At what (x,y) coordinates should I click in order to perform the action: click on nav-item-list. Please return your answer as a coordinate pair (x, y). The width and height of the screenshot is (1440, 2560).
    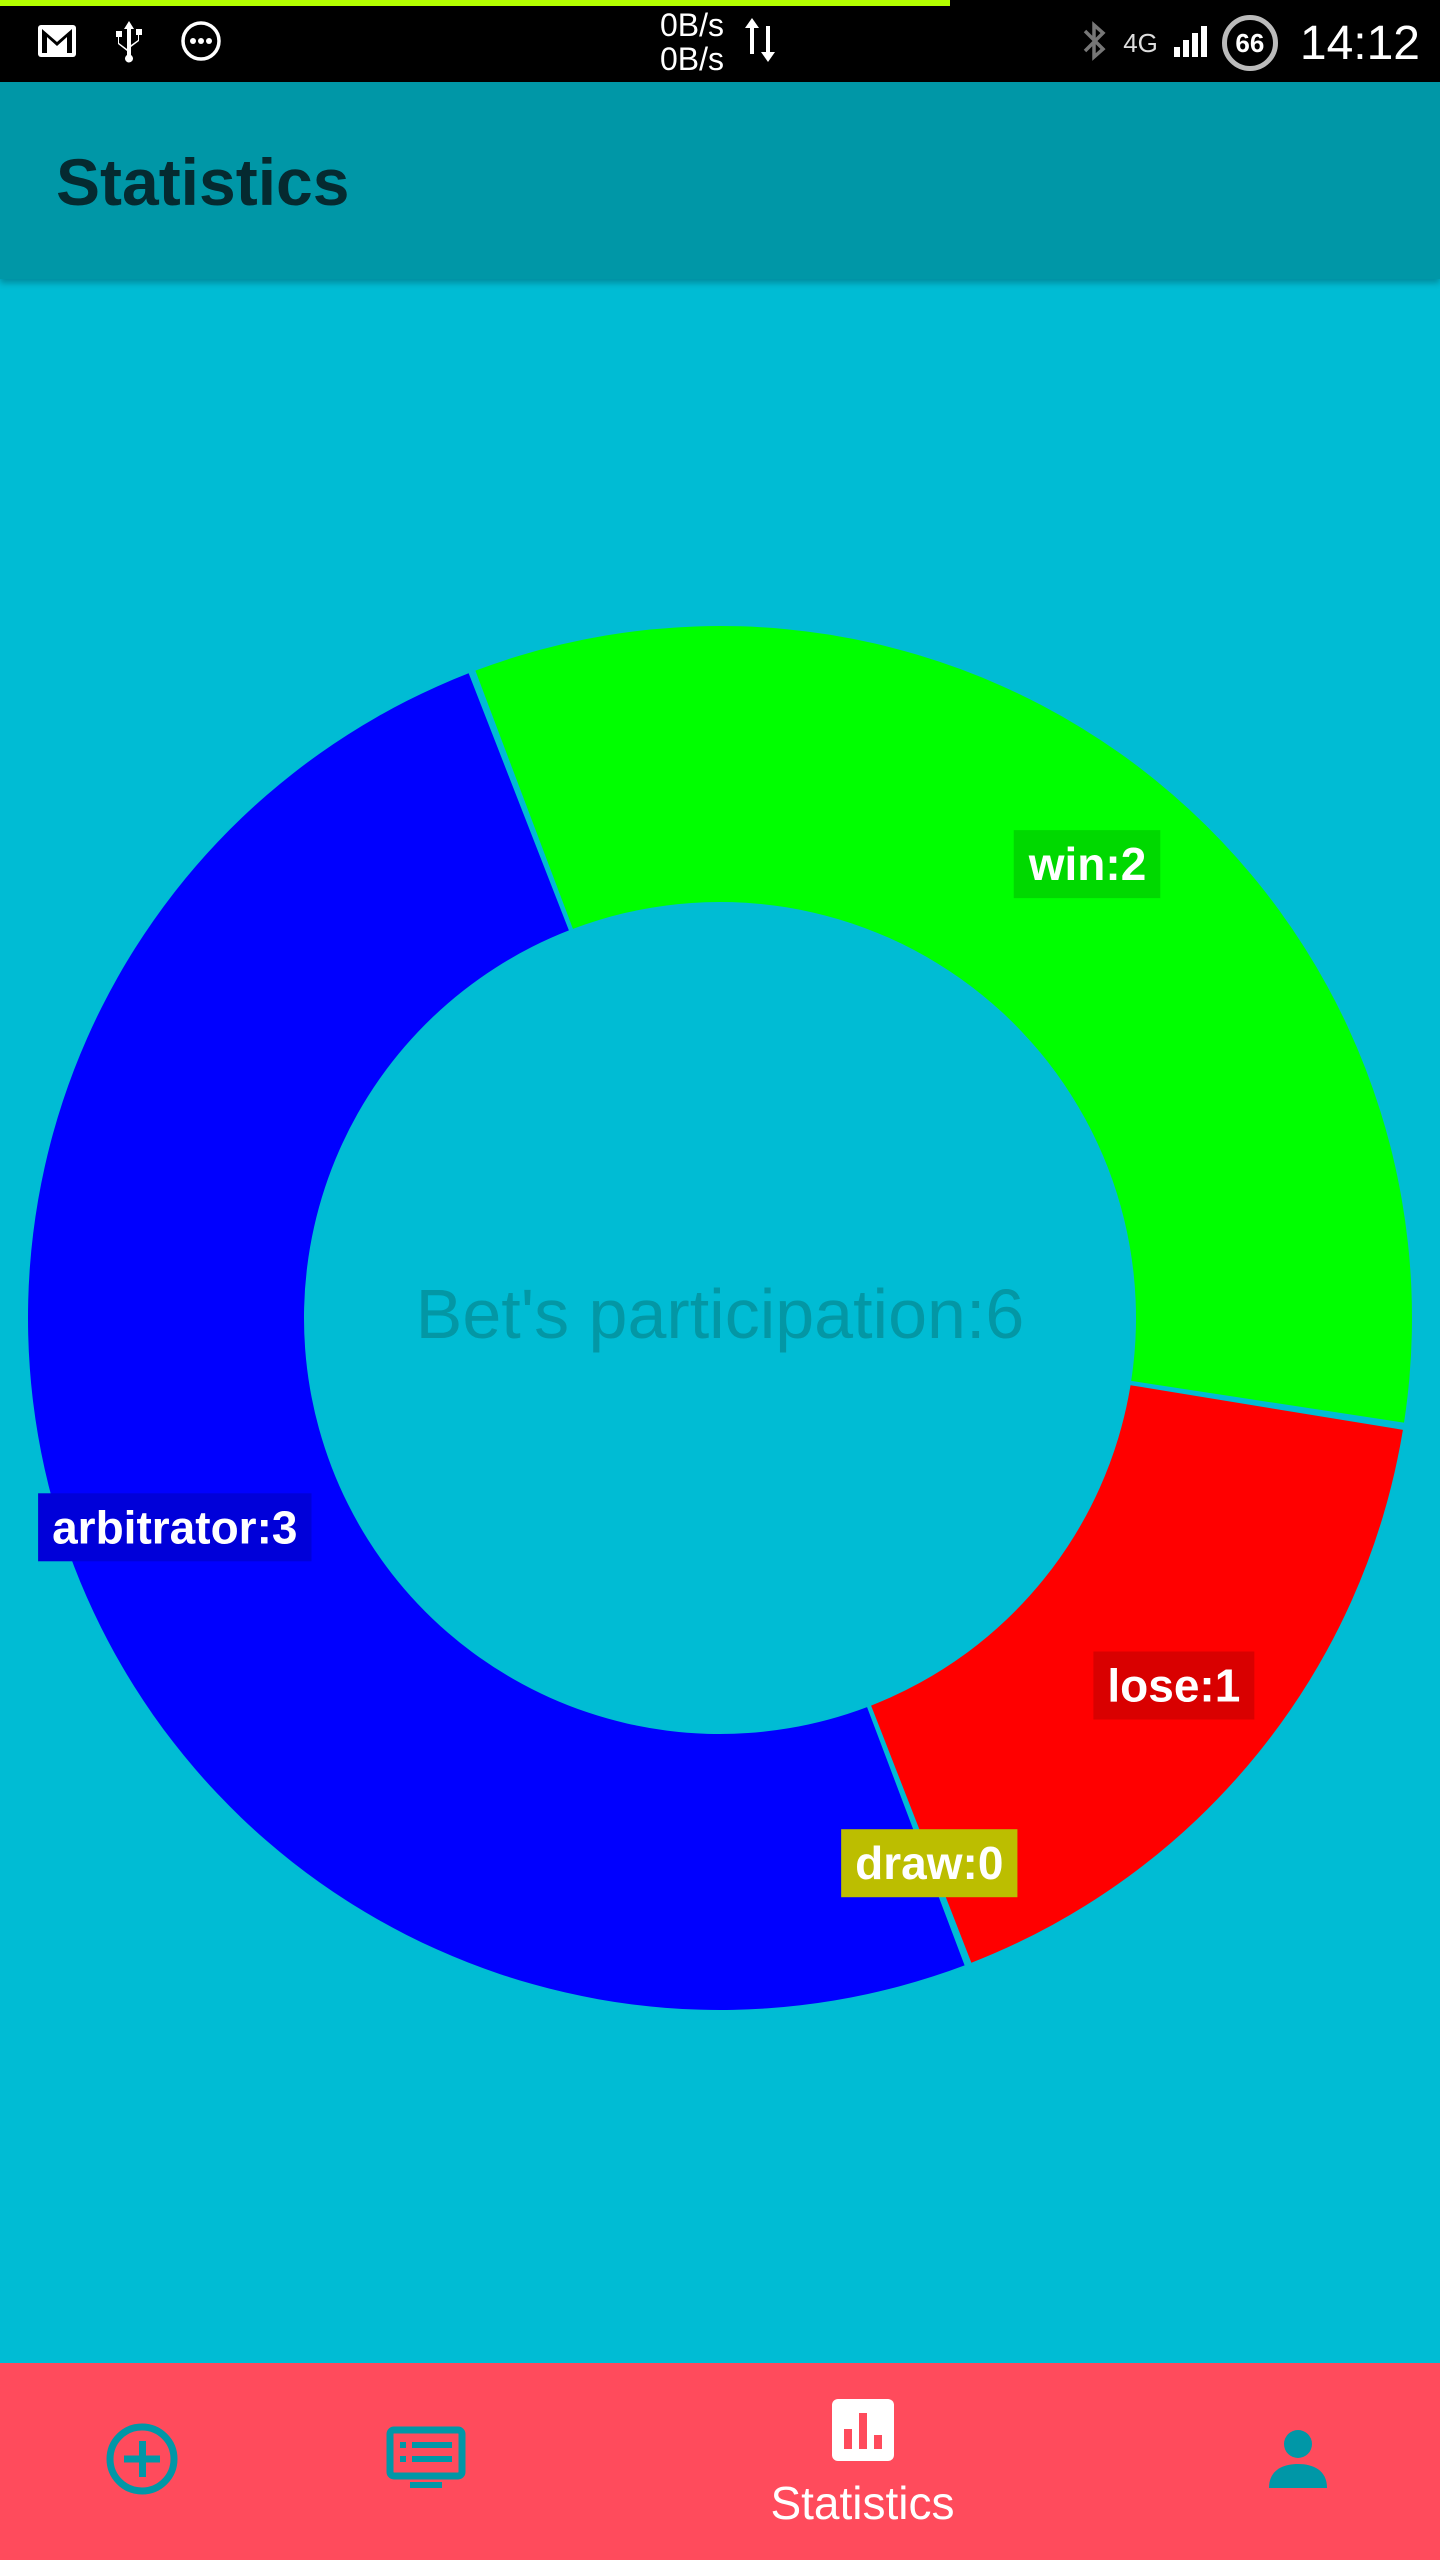
    Looking at the image, I should click on (426, 2461).